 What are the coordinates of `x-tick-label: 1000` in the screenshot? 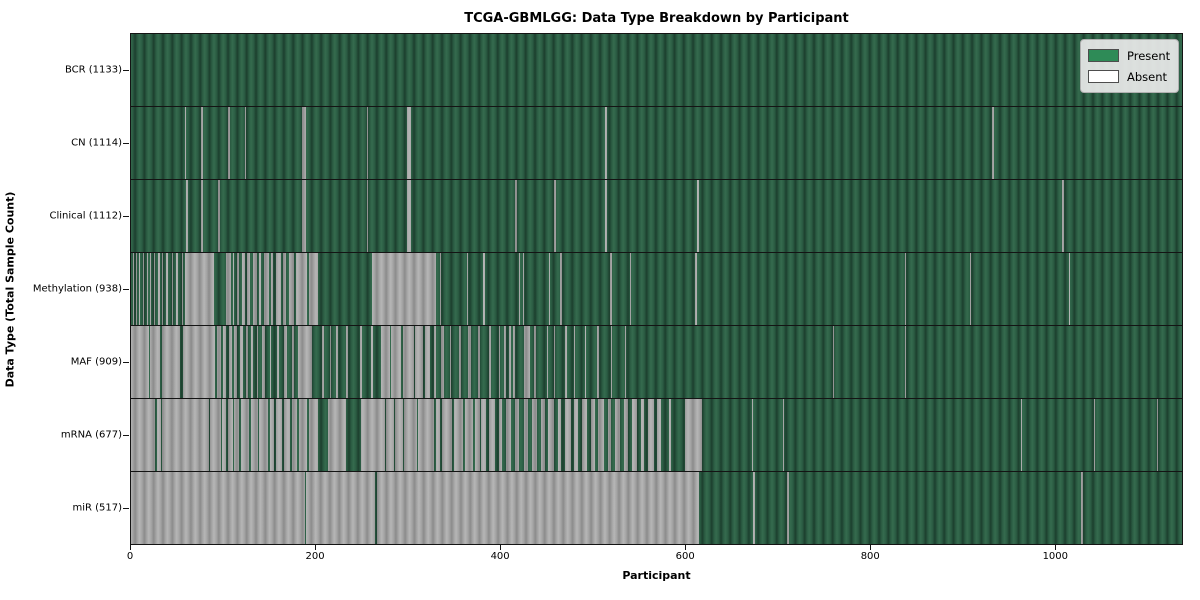 It's located at (1055, 556).